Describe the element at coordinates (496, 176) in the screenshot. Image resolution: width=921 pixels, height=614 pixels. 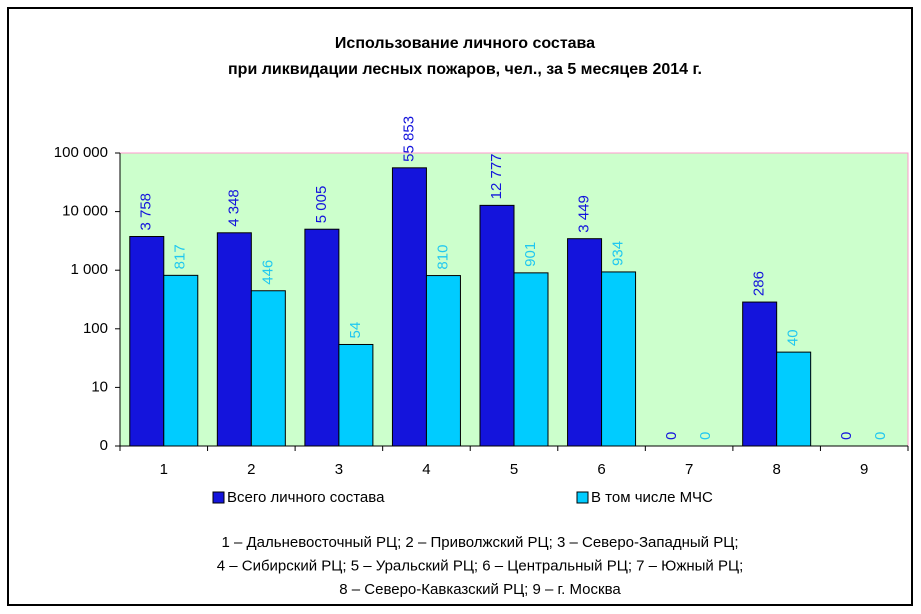
I see `value-label: 12 777` at that location.